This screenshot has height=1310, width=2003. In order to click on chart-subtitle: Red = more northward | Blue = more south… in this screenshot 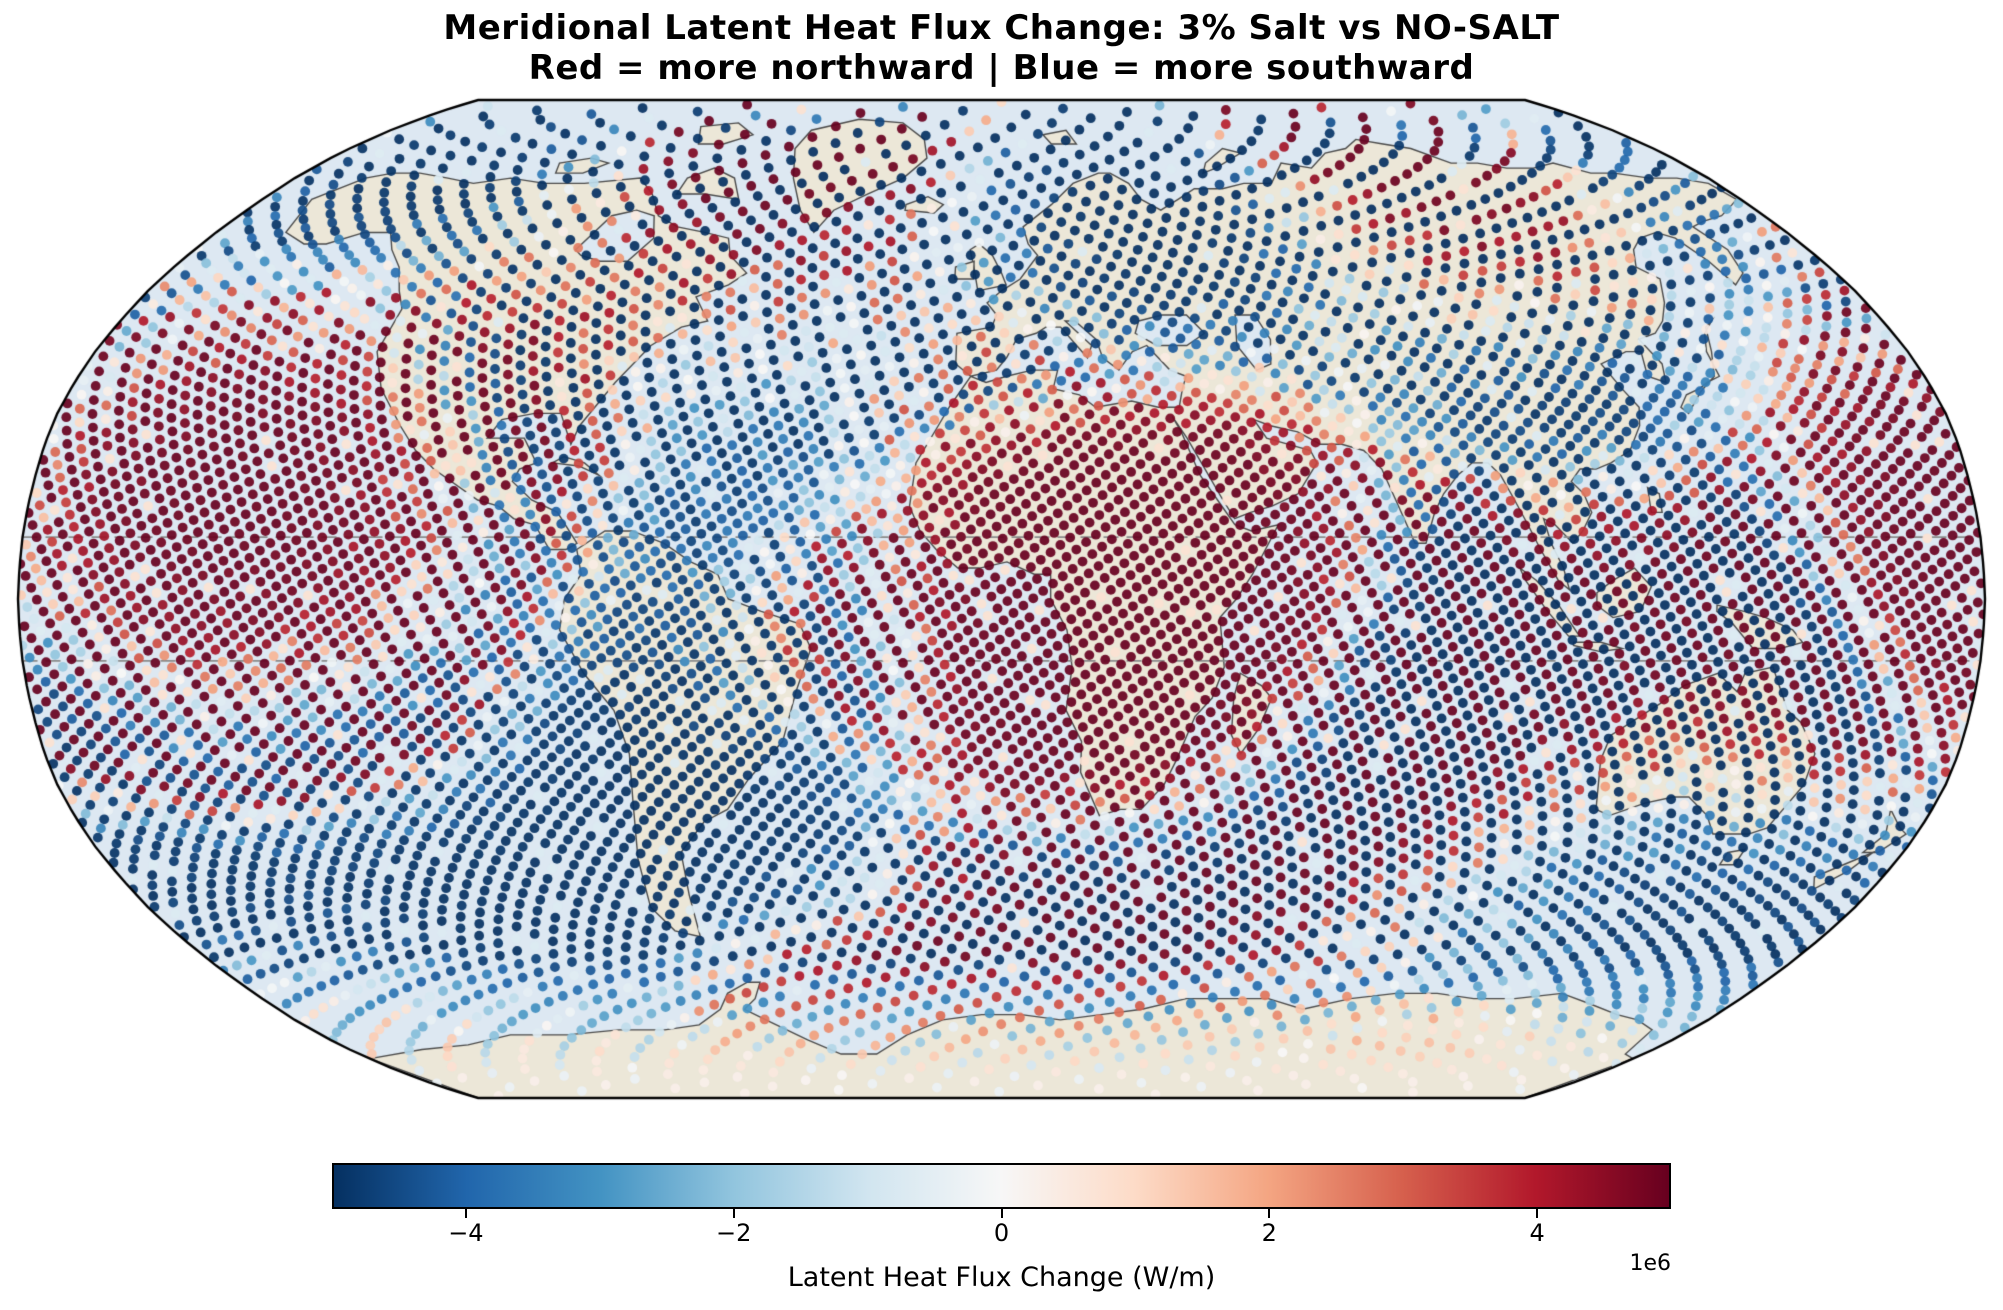, I will do `click(1001, 68)`.